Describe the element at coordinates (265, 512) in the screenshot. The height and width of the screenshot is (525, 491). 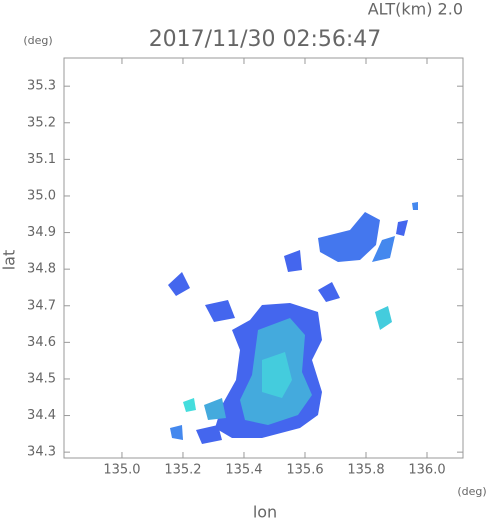
I see `x-axis-label: lon` at that location.